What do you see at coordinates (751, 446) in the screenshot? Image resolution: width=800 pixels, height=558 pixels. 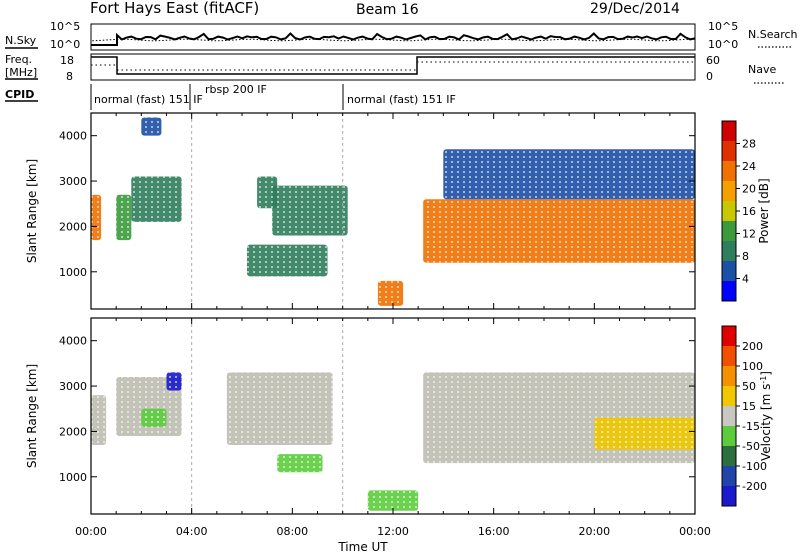 I see `colorbar-tick-label: -50` at bounding box center [751, 446].